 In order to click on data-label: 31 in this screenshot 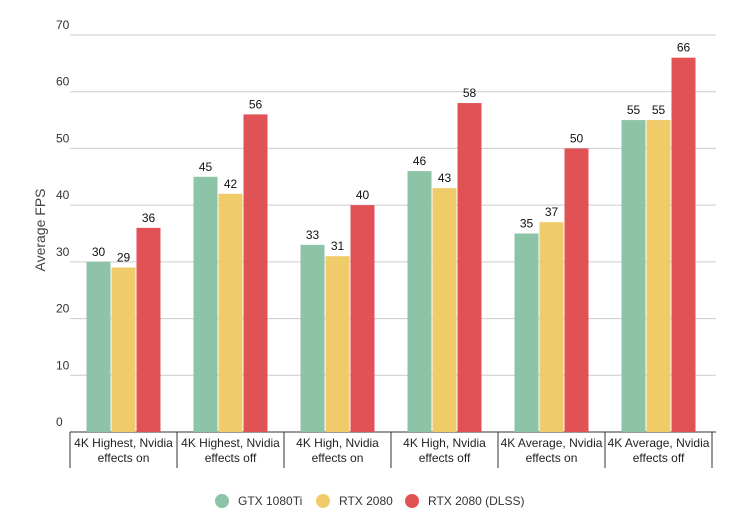, I will do `click(338, 246)`.